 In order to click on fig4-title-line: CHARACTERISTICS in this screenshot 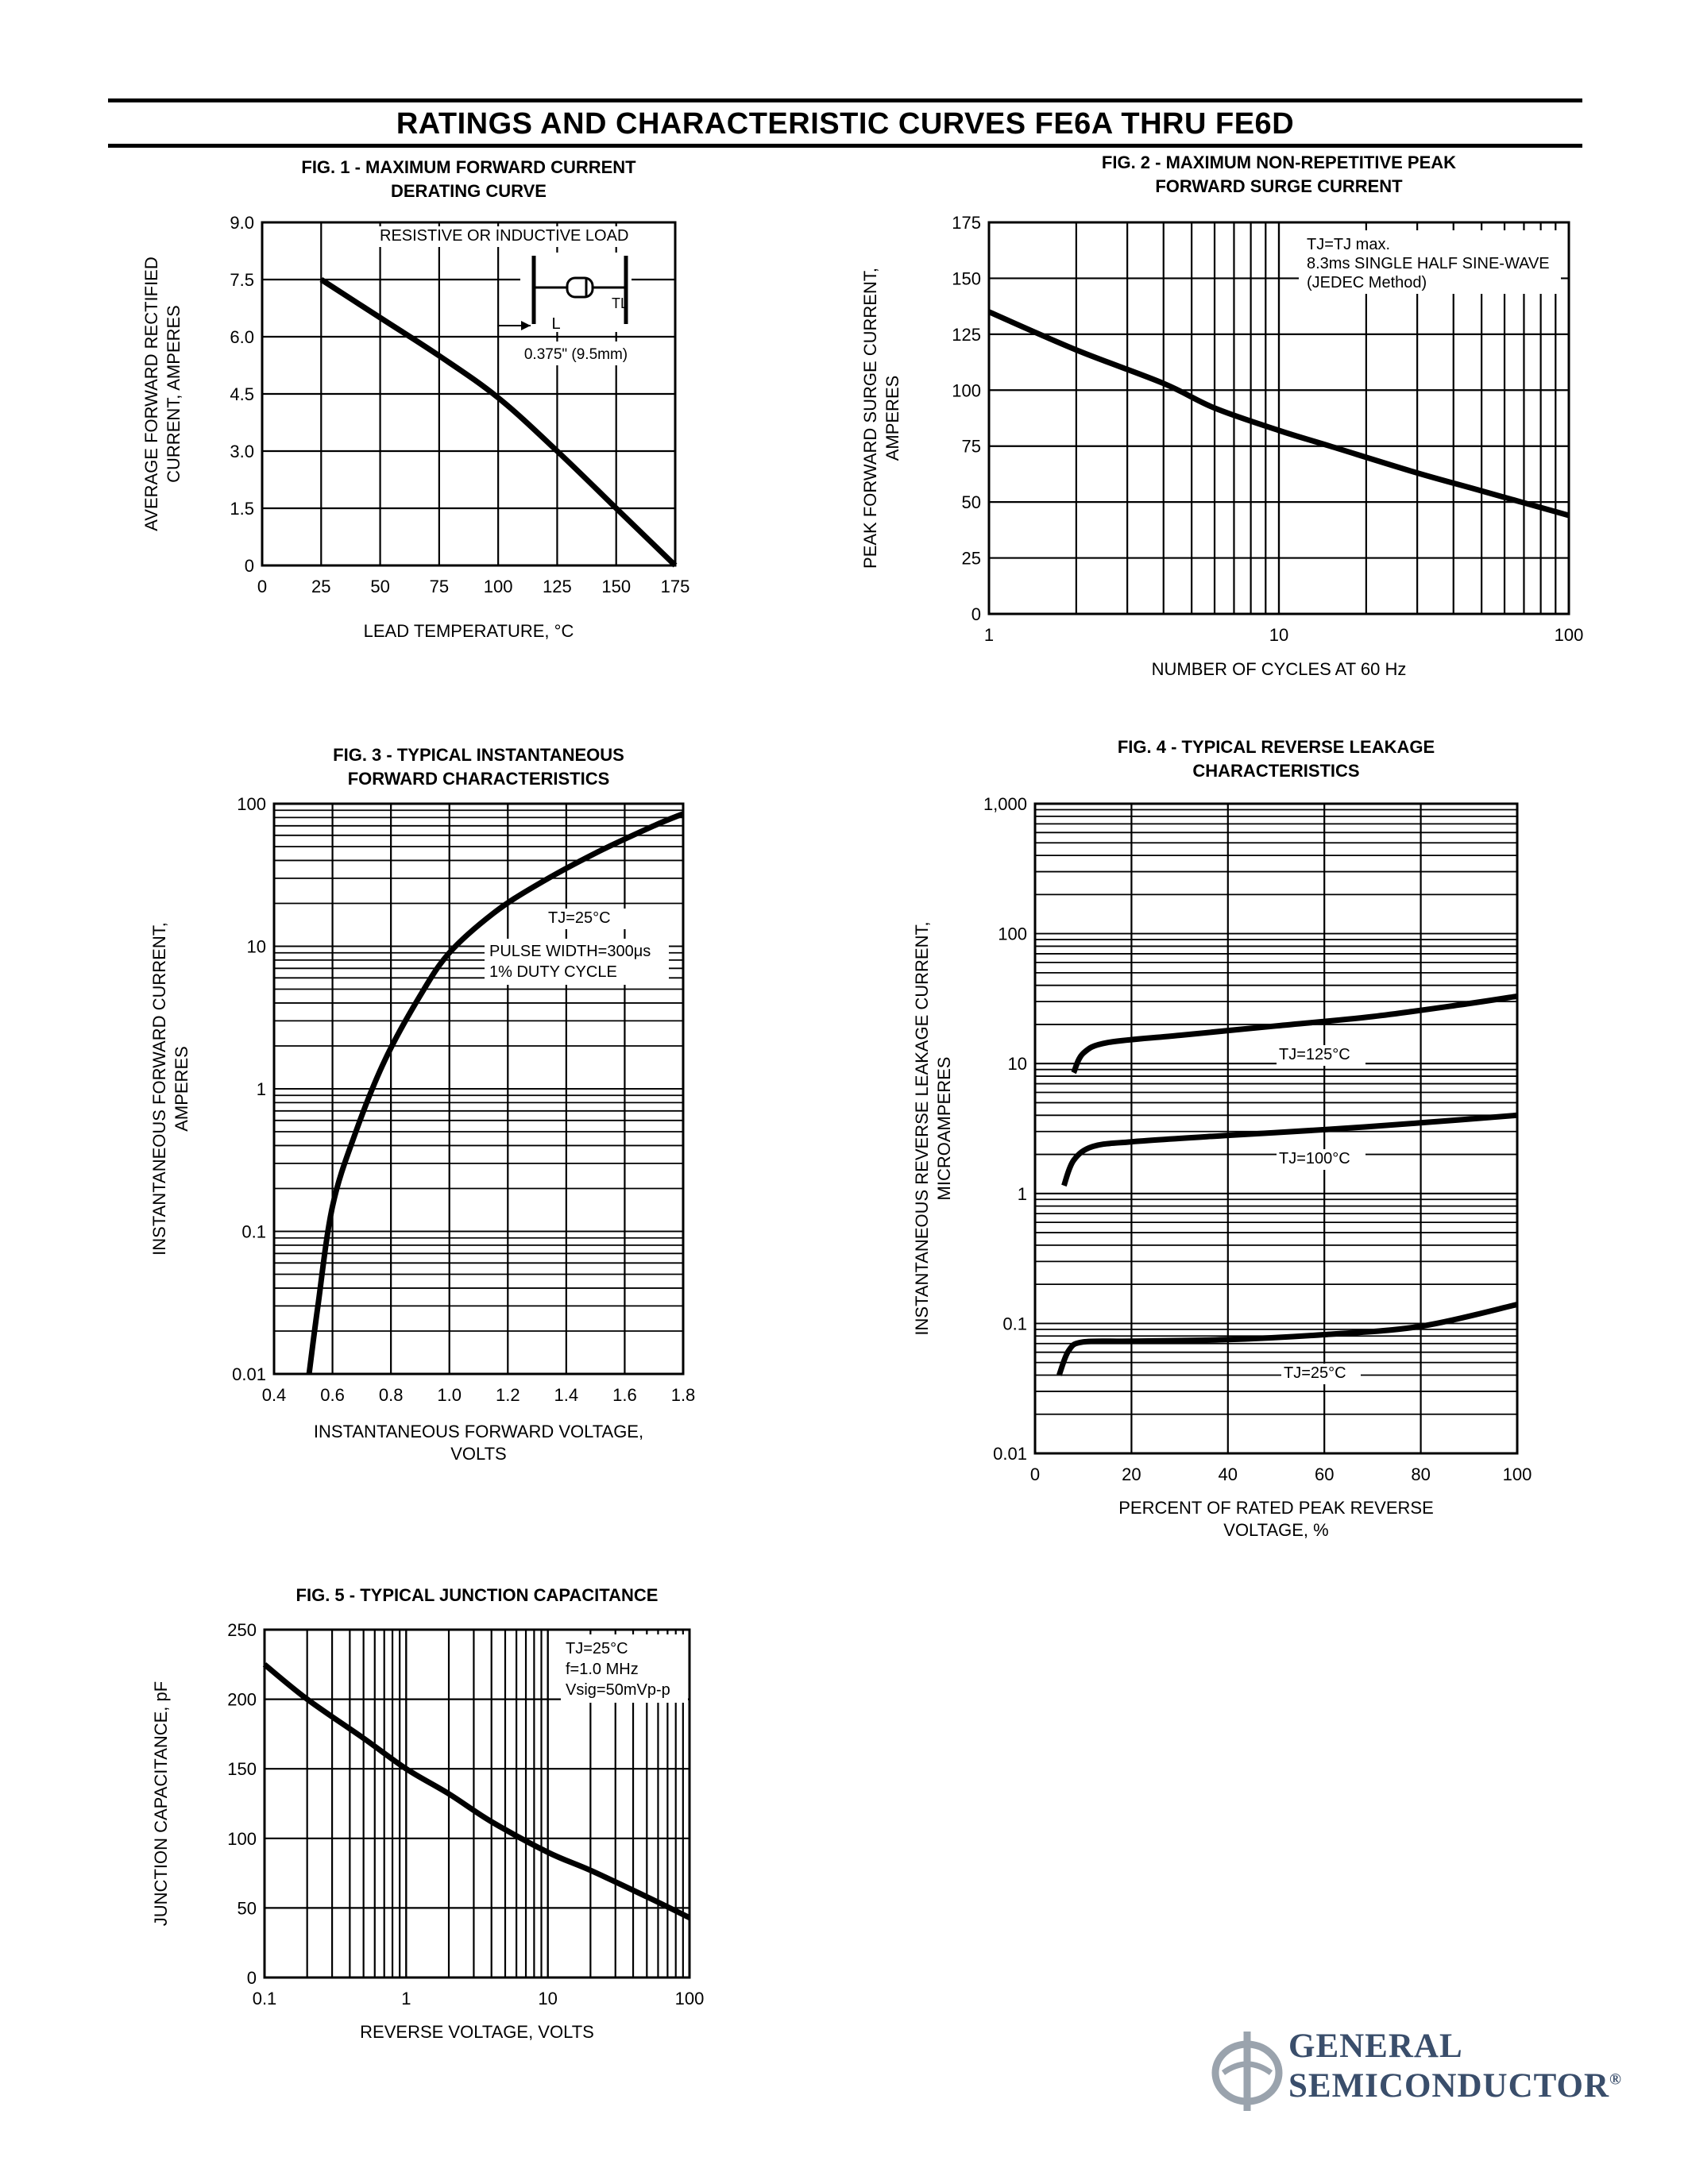, I will do `click(1275, 771)`.